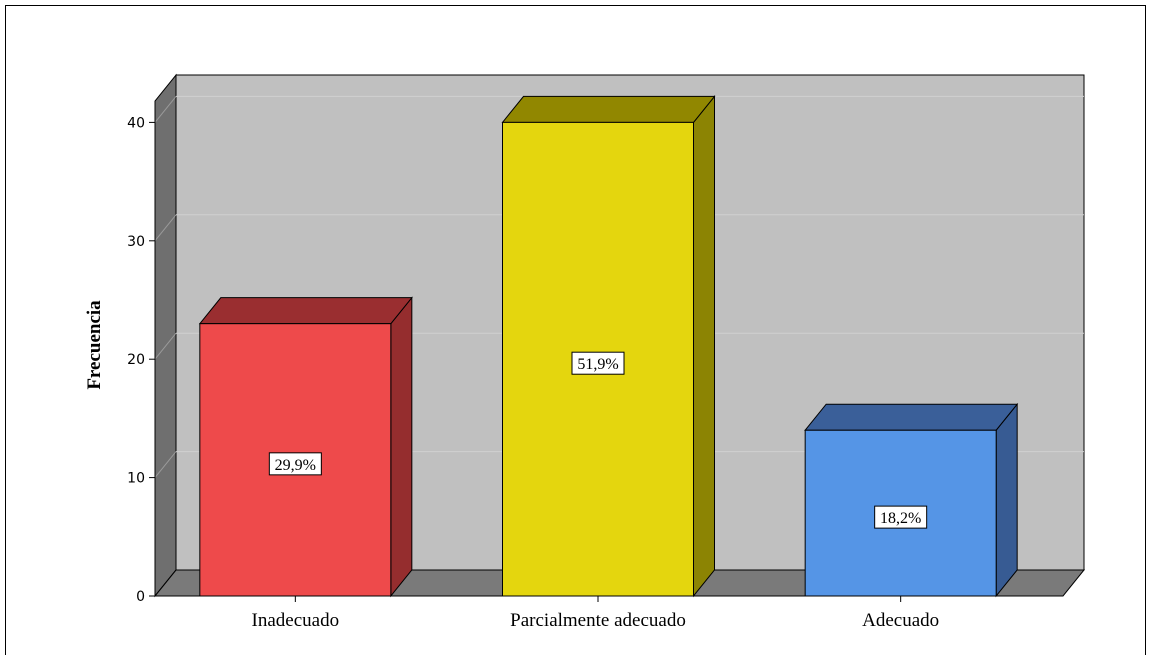 The image size is (1153, 655). Describe the element at coordinates (136, 360) in the screenshot. I see `y-tick-label: 20` at that location.